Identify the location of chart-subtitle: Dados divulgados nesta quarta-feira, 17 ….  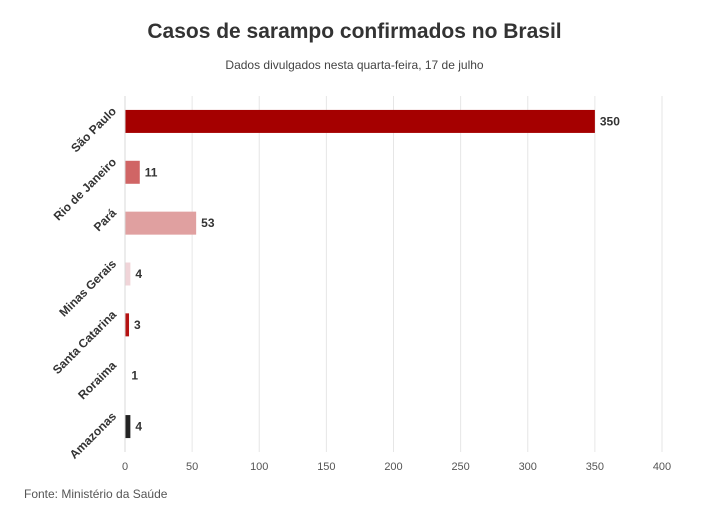
(354, 65).